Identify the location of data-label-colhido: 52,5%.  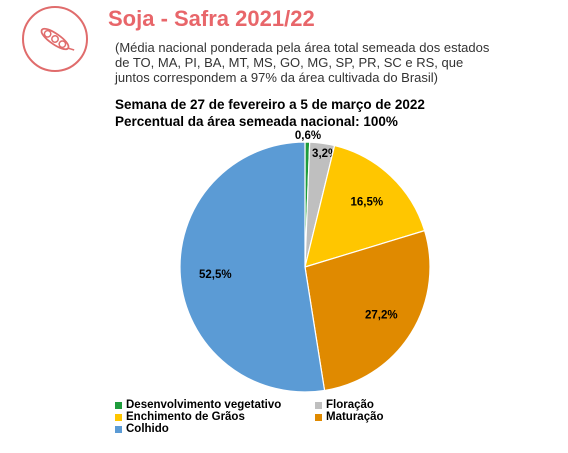
(215, 275).